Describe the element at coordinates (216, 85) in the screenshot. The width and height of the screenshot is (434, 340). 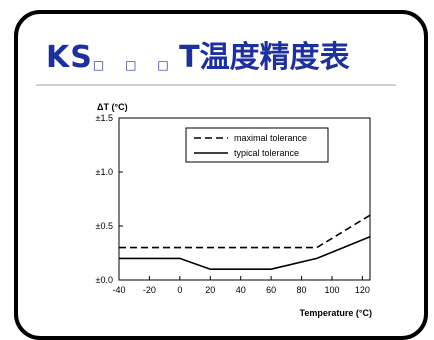
I see `title-divider` at that location.